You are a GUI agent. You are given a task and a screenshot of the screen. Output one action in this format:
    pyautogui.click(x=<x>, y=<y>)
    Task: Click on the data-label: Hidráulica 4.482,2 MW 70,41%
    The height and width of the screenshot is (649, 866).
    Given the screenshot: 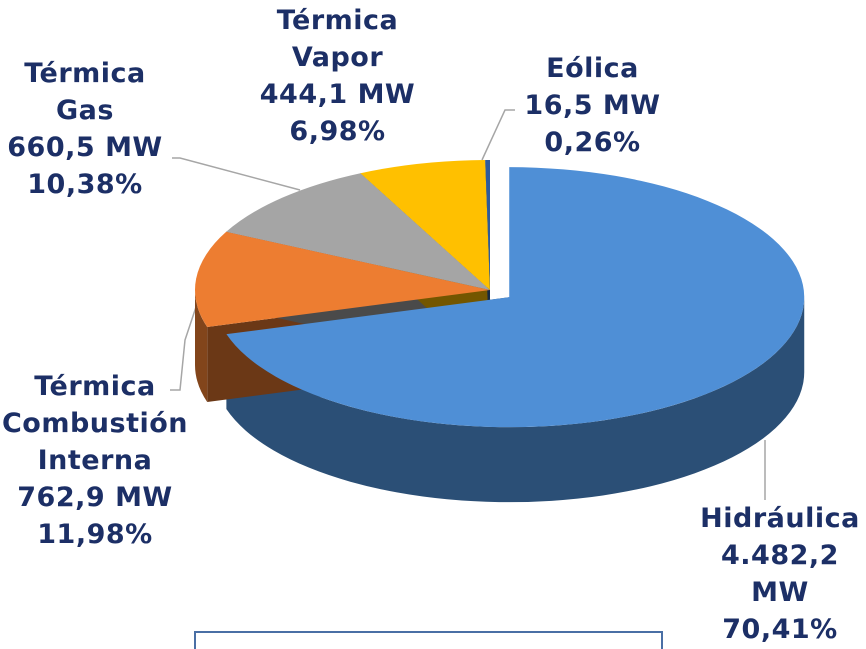 What is the action you would take?
    pyautogui.click(x=778, y=574)
    